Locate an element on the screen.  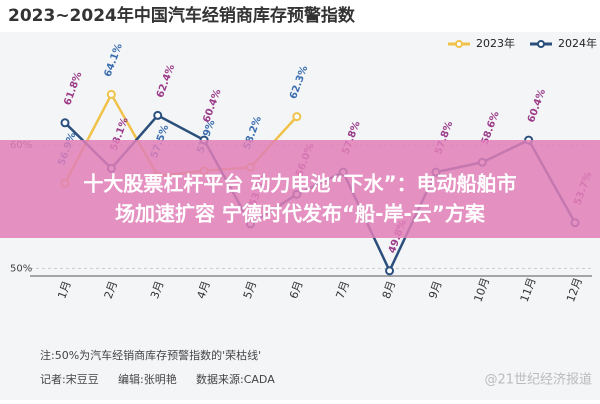
editor: 编辑:张明艳 is located at coordinates (147, 379).